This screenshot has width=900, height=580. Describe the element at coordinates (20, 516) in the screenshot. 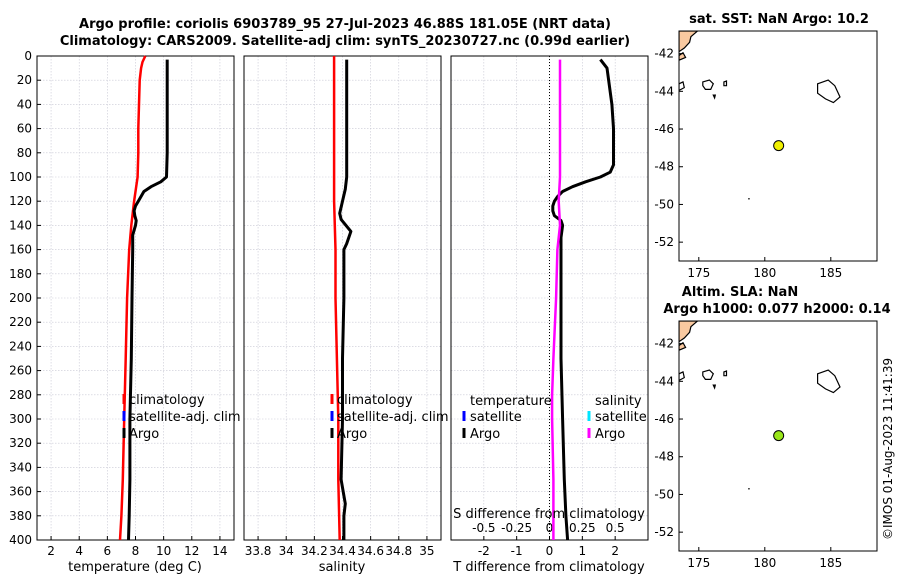

I see `depth-tick-label: 380` at that location.